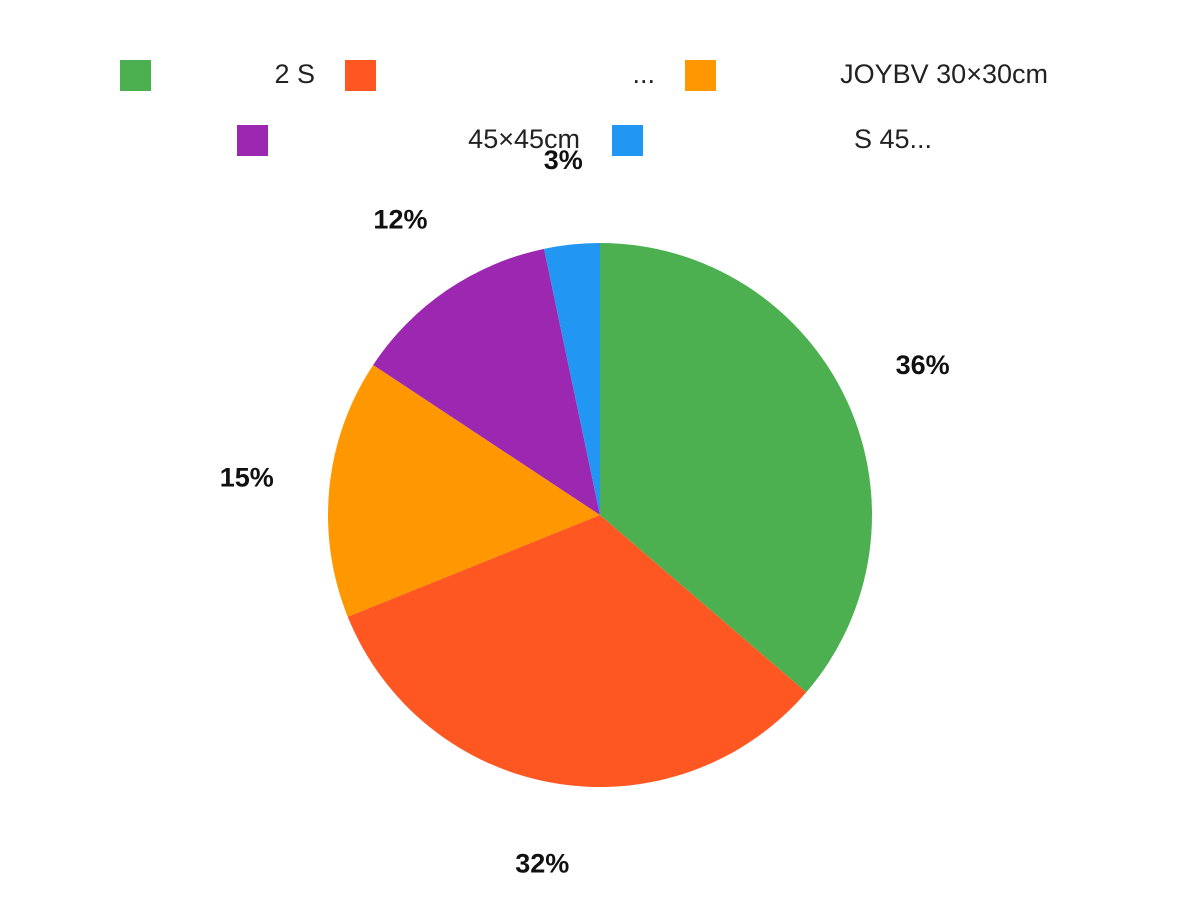  Describe the element at coordinates (524, 139) in the screenshot. I see `legend-label: 45×45cm` at that location.